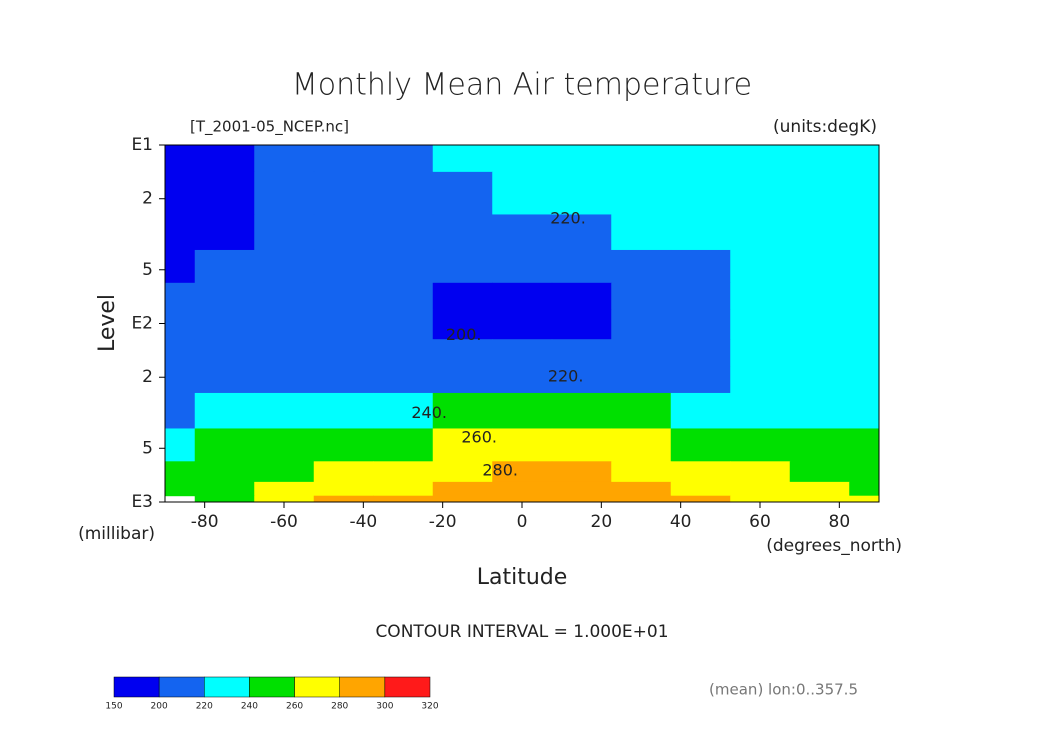  I want to click on x-tick-label: -40, so click(363, 522).